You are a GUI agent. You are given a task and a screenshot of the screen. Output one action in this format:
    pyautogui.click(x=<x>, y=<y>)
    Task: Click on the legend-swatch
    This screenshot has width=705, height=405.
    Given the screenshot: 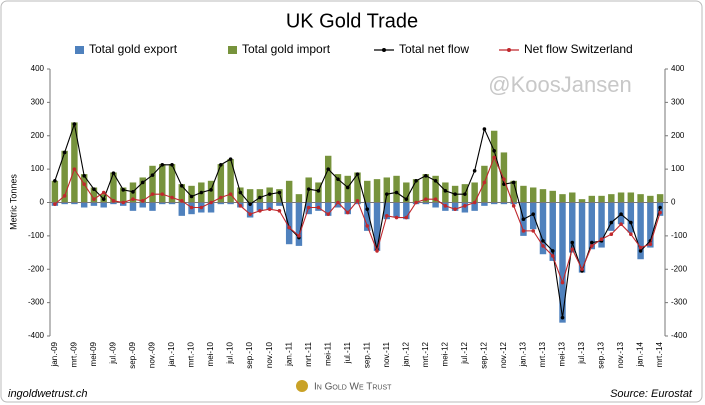 What is the action you would take?
    pyautogui.click(x=232, y=50)
    